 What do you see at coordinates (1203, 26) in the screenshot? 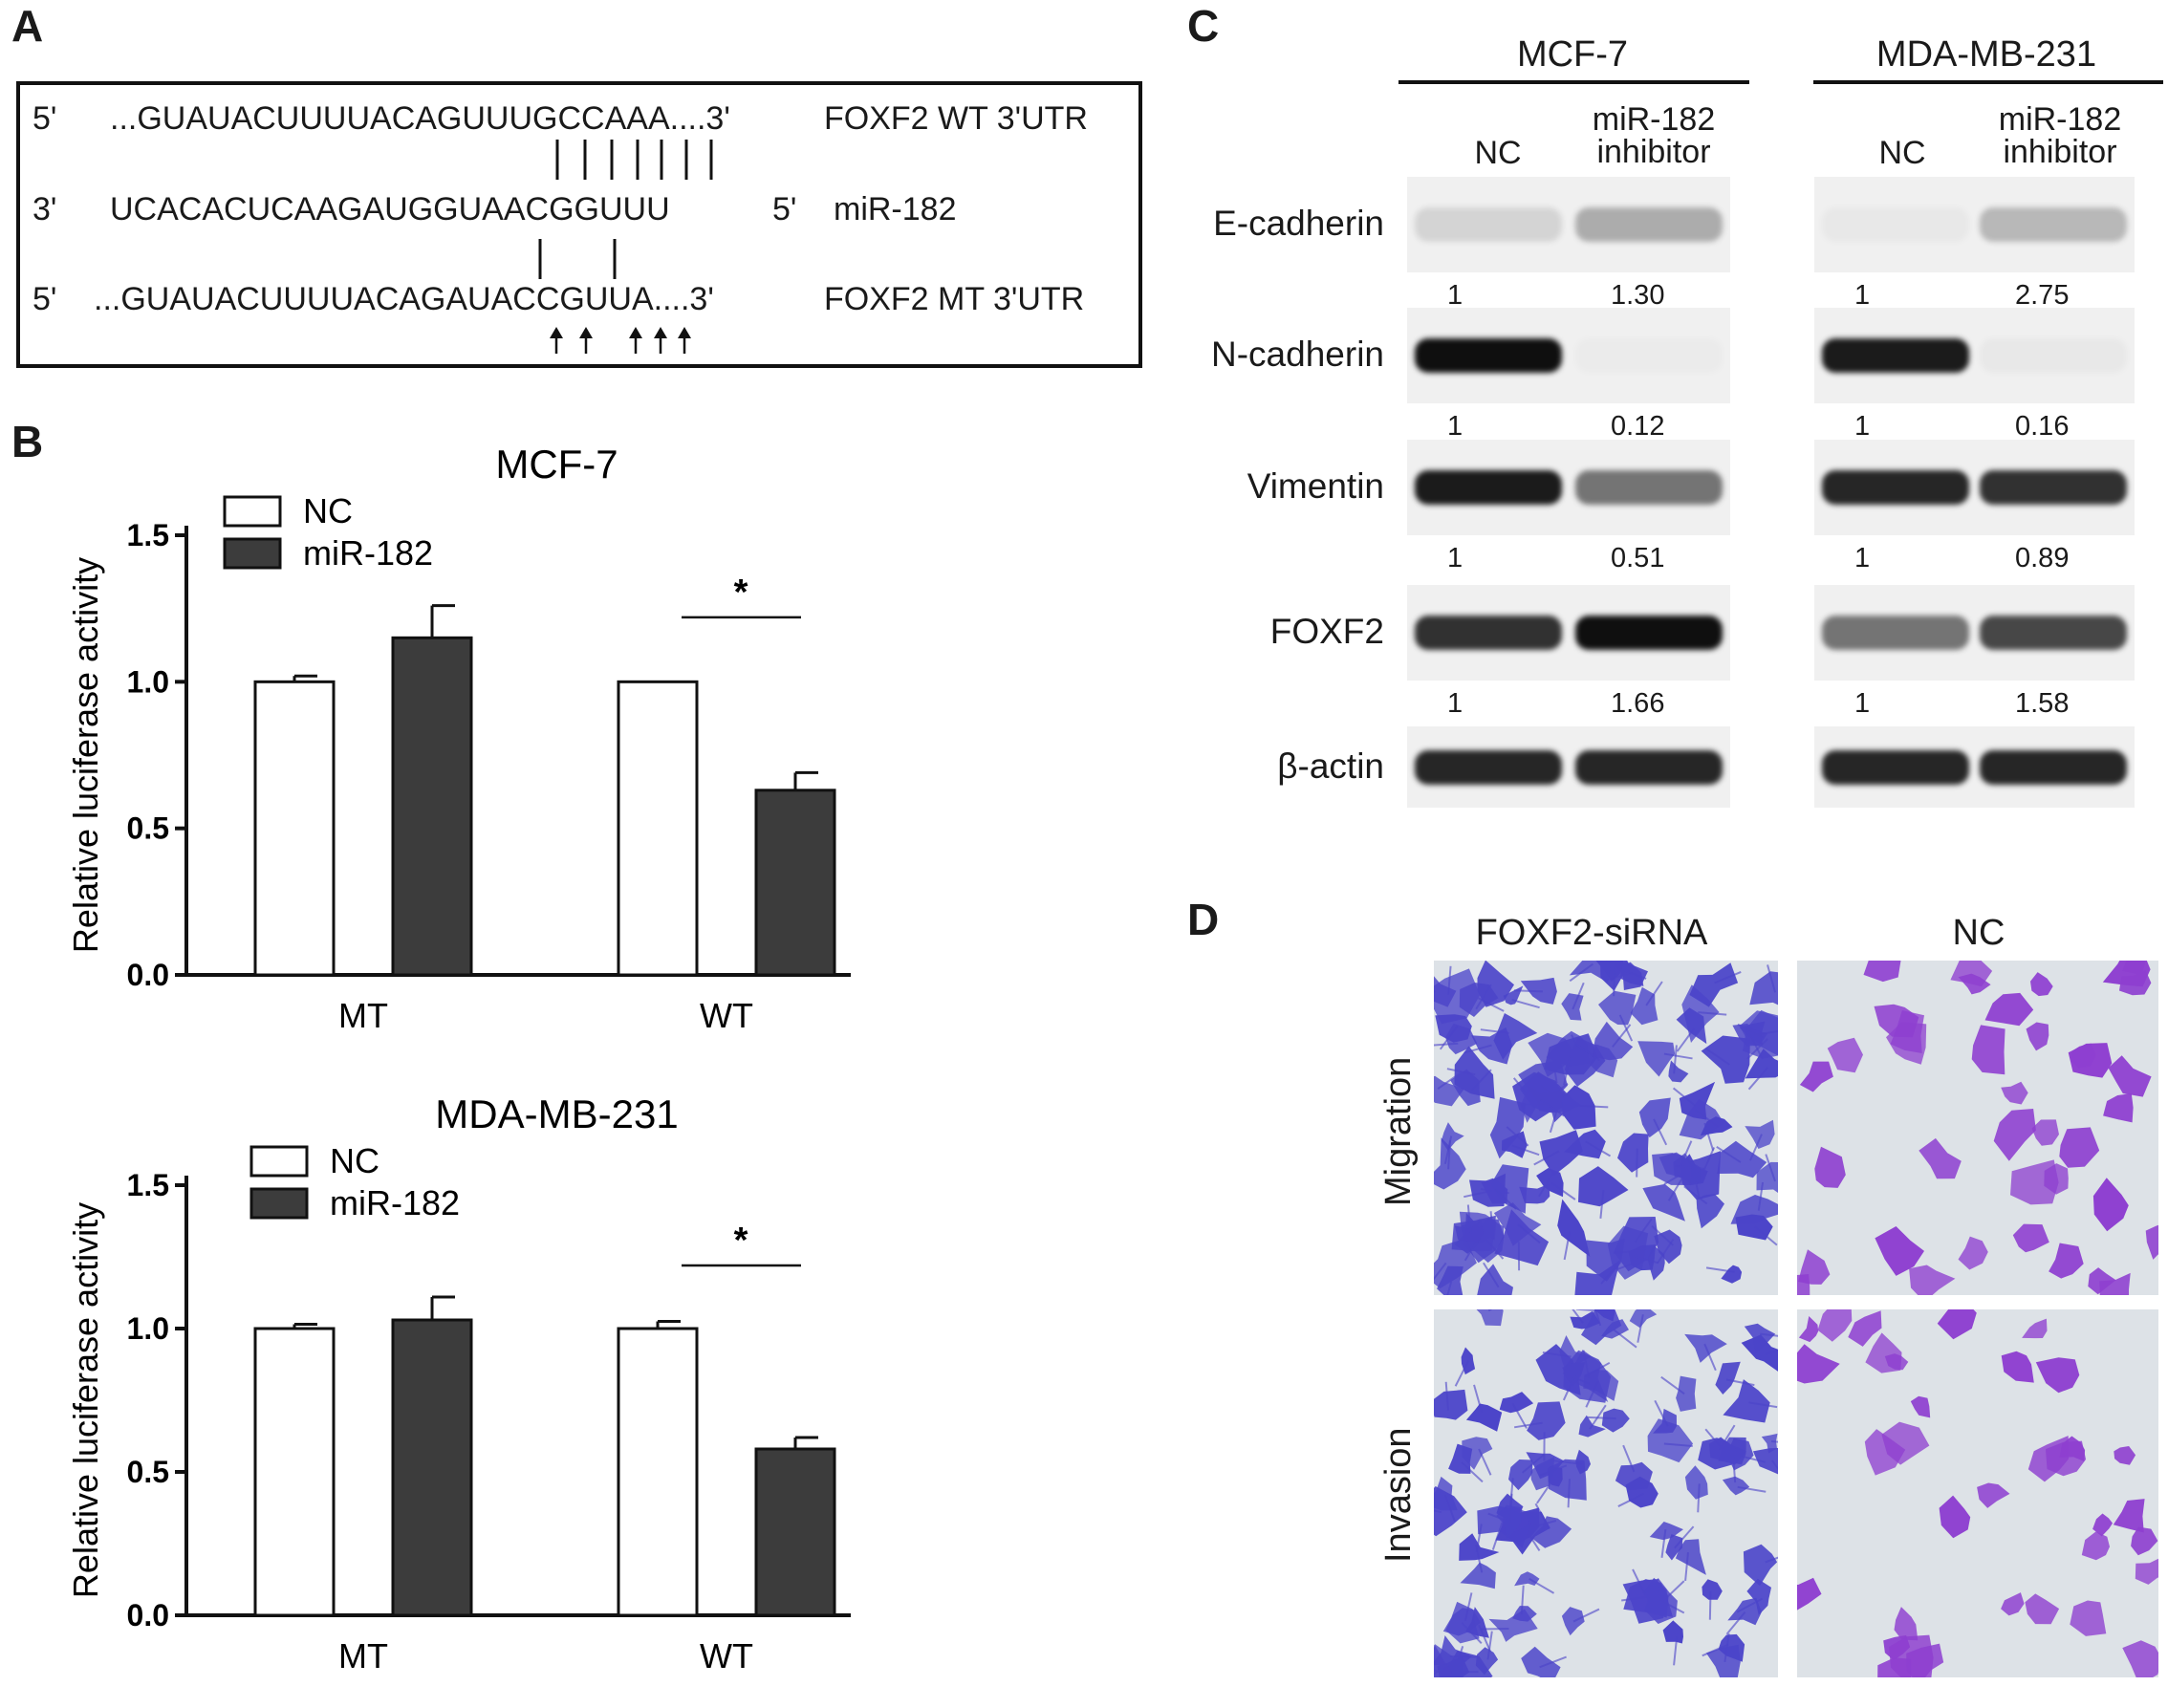
I see `panel-label-c: C` at bounding box center [1203, 26].